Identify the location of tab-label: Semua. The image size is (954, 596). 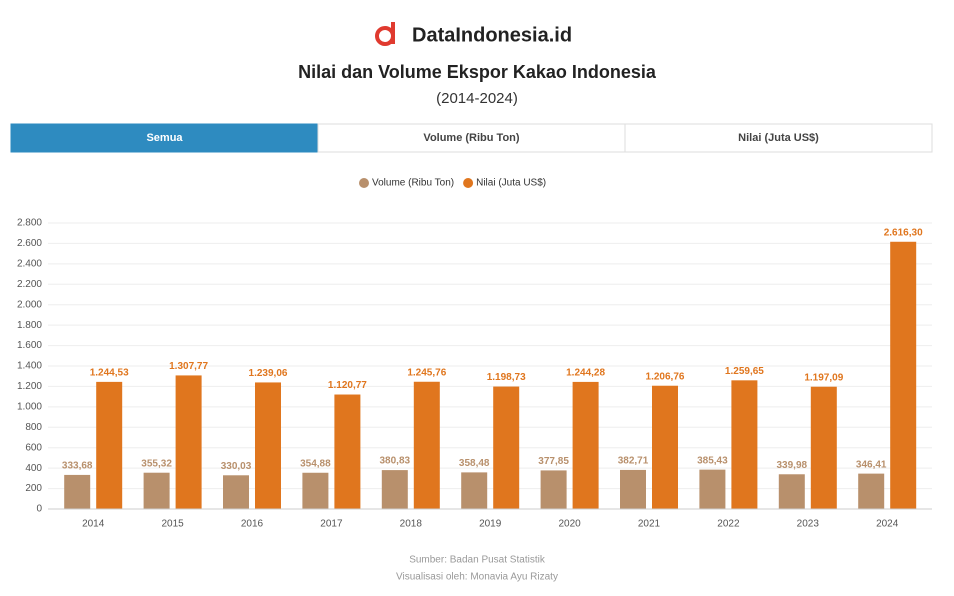
(164, 138).